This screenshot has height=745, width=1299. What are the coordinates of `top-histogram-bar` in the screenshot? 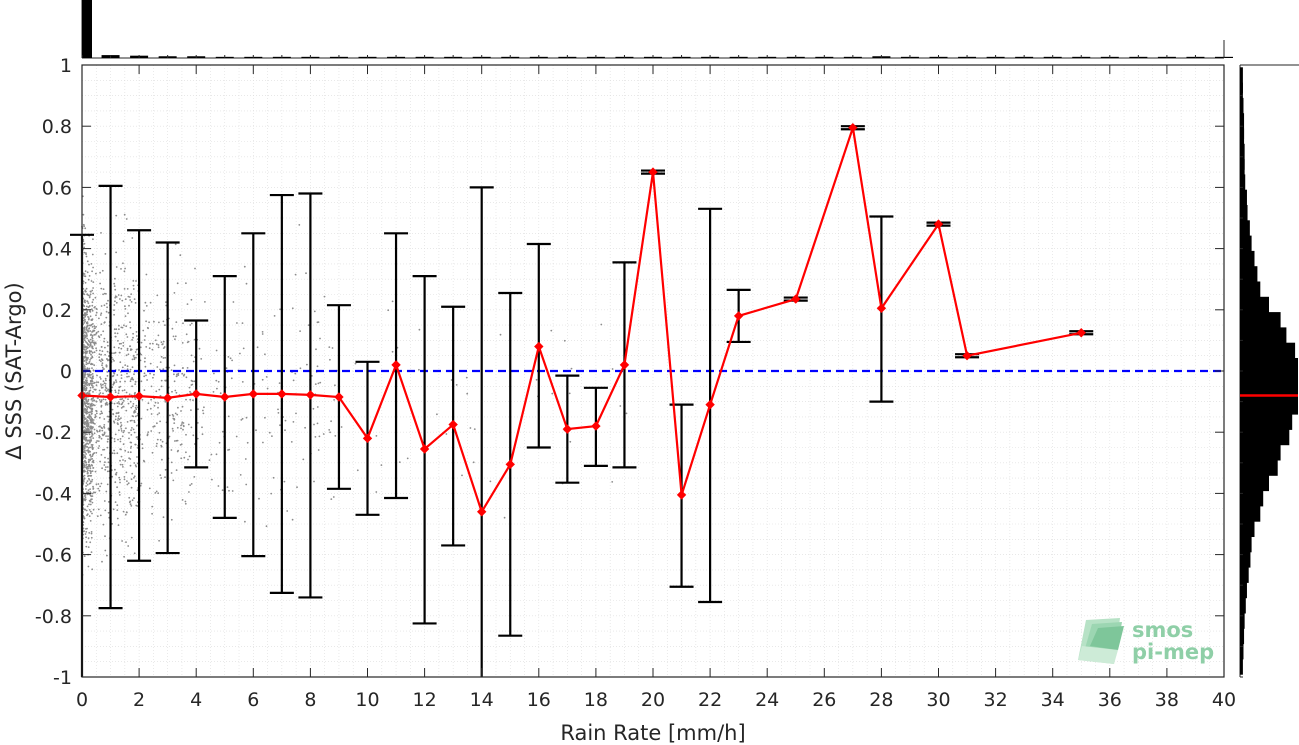 It's located at (87, 29).